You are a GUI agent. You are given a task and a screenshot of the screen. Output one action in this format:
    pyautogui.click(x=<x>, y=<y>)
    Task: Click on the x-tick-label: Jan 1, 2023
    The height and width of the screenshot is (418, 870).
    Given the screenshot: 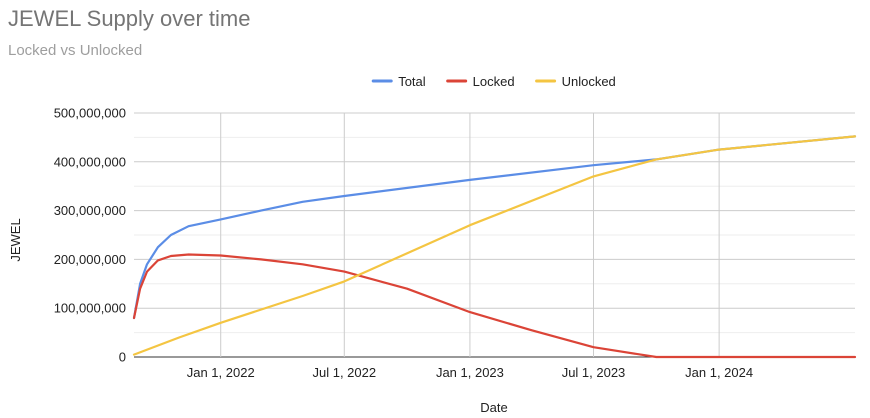 What is the action you would take?
    pyautogui.click(x=470, y=372)
    